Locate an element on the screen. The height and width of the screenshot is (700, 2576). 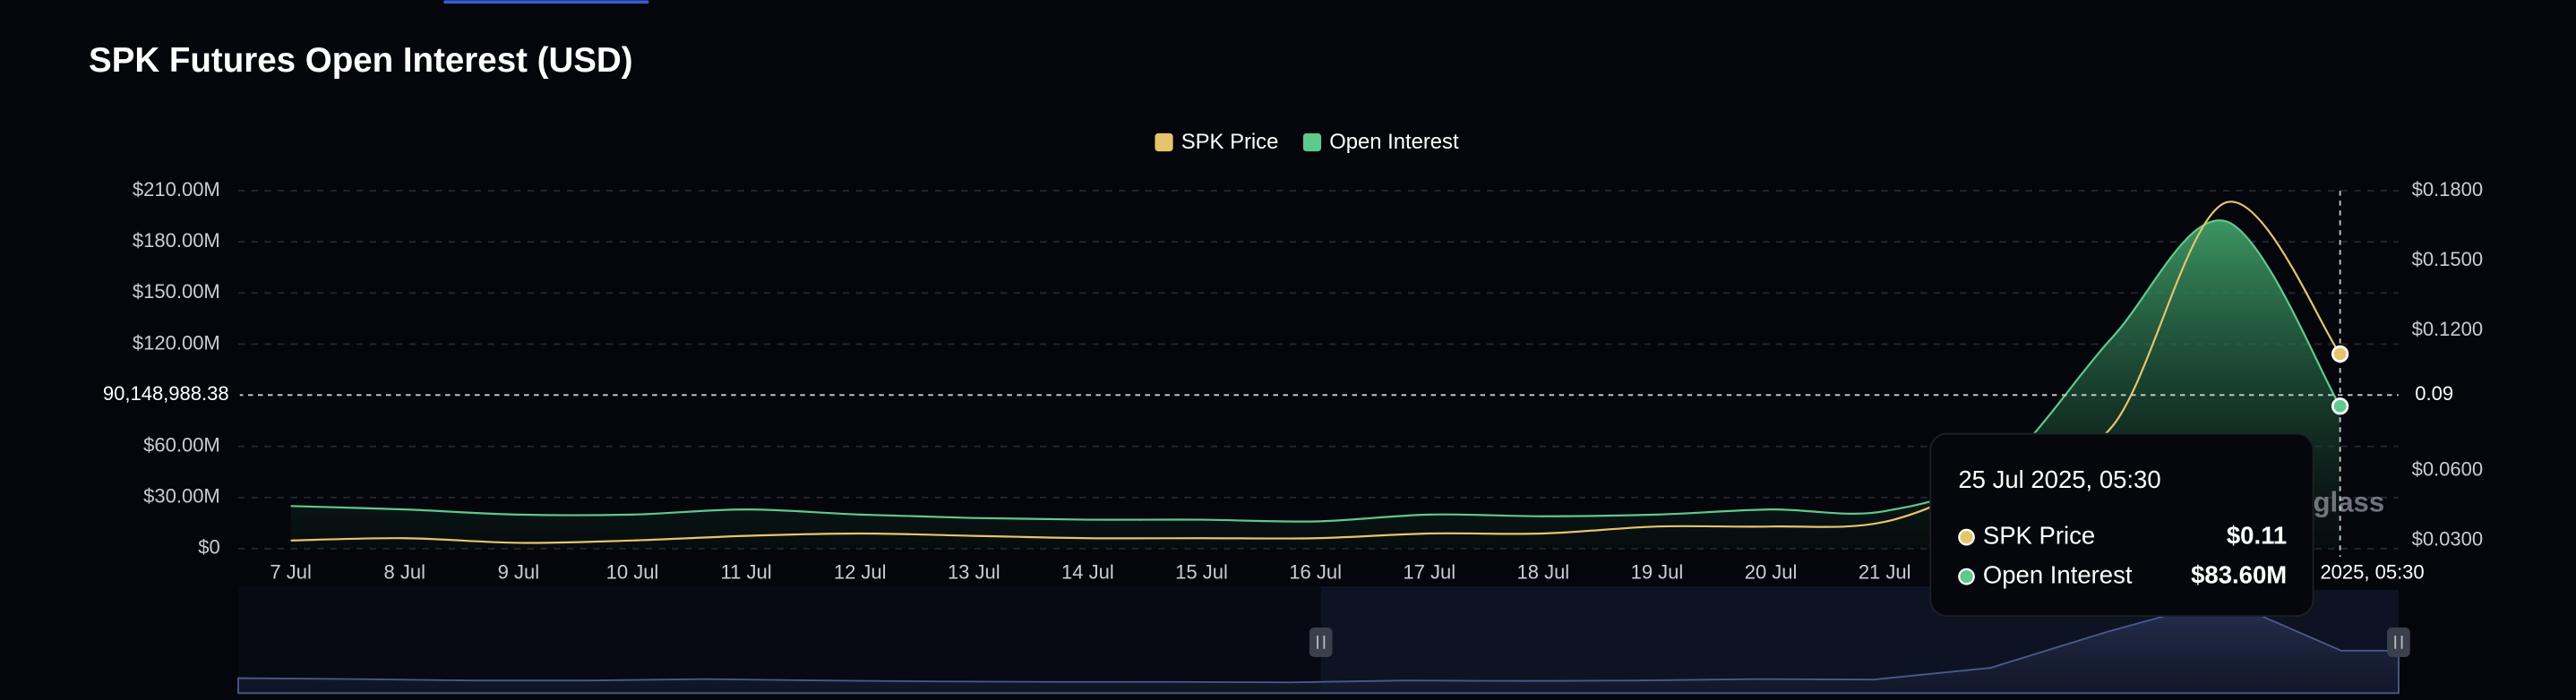
tooltip-name: Open Interest is located at coordinates (2058, 574).